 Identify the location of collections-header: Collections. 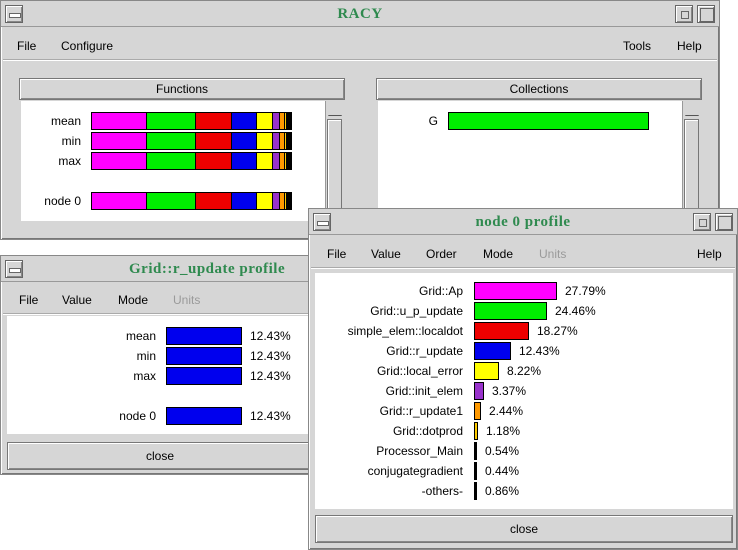
(539, 89).